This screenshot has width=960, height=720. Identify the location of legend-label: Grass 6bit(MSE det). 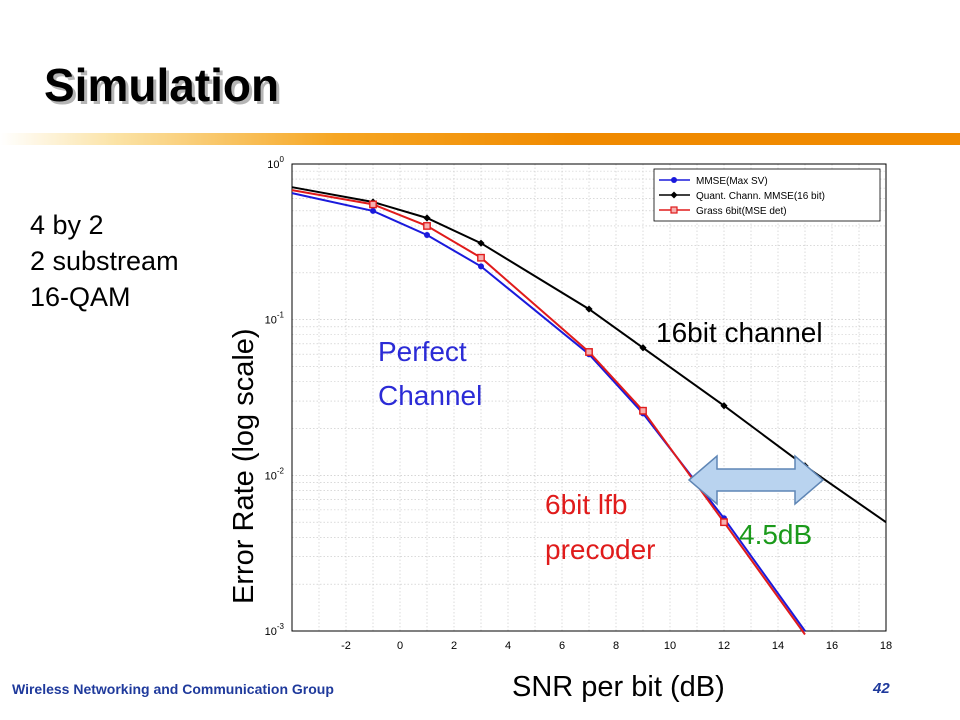
(741, 211).